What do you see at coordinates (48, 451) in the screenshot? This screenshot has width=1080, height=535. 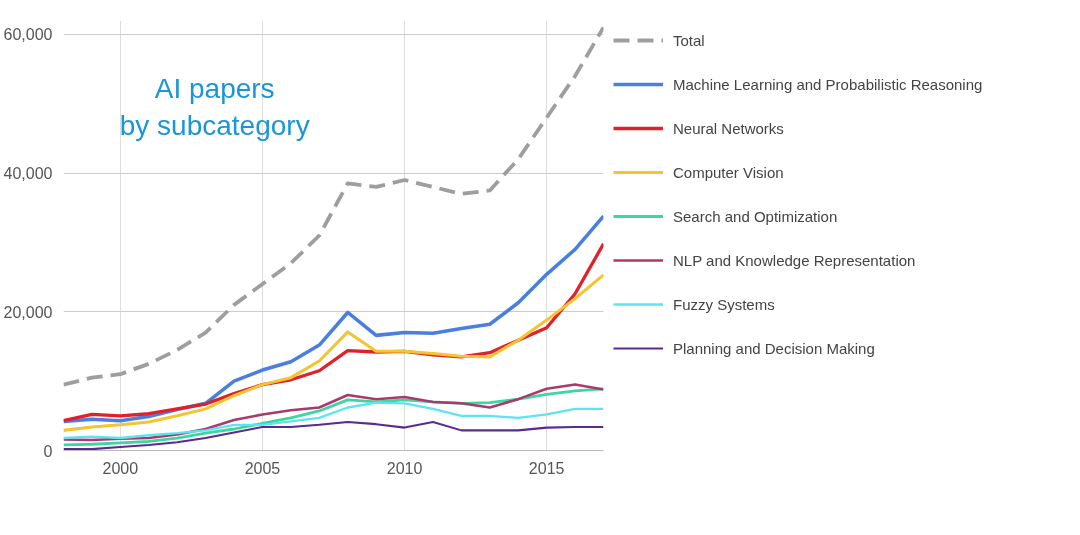 I see `y-tick-label: 0` at bounding box center [48, 451].